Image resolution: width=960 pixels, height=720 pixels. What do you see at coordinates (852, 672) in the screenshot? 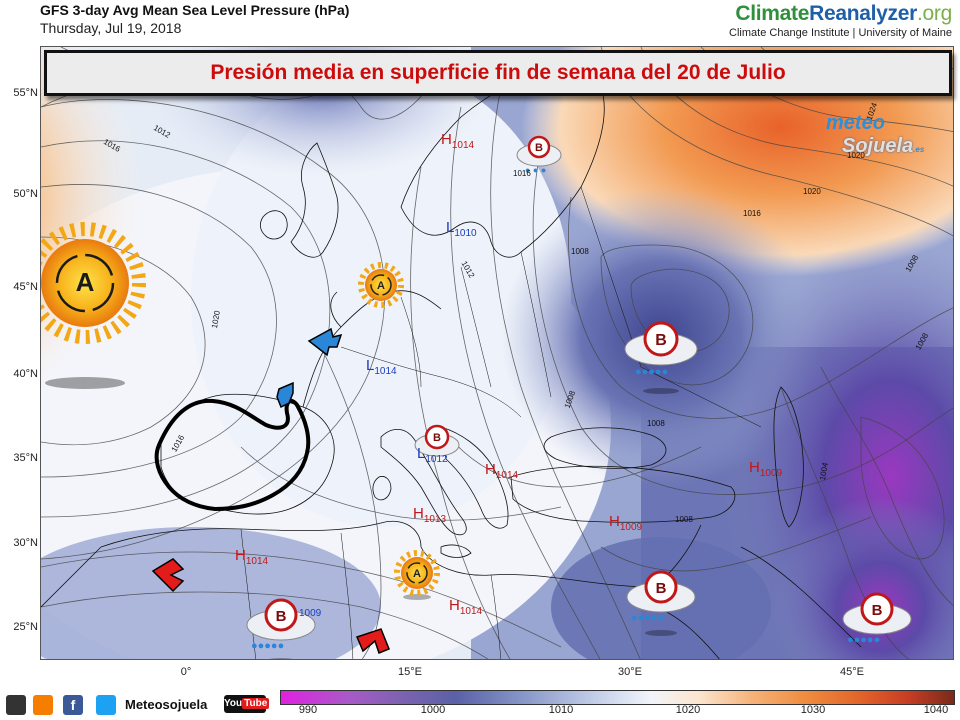
I see `lon-label: 45°E` at bounding box center [852, 672].